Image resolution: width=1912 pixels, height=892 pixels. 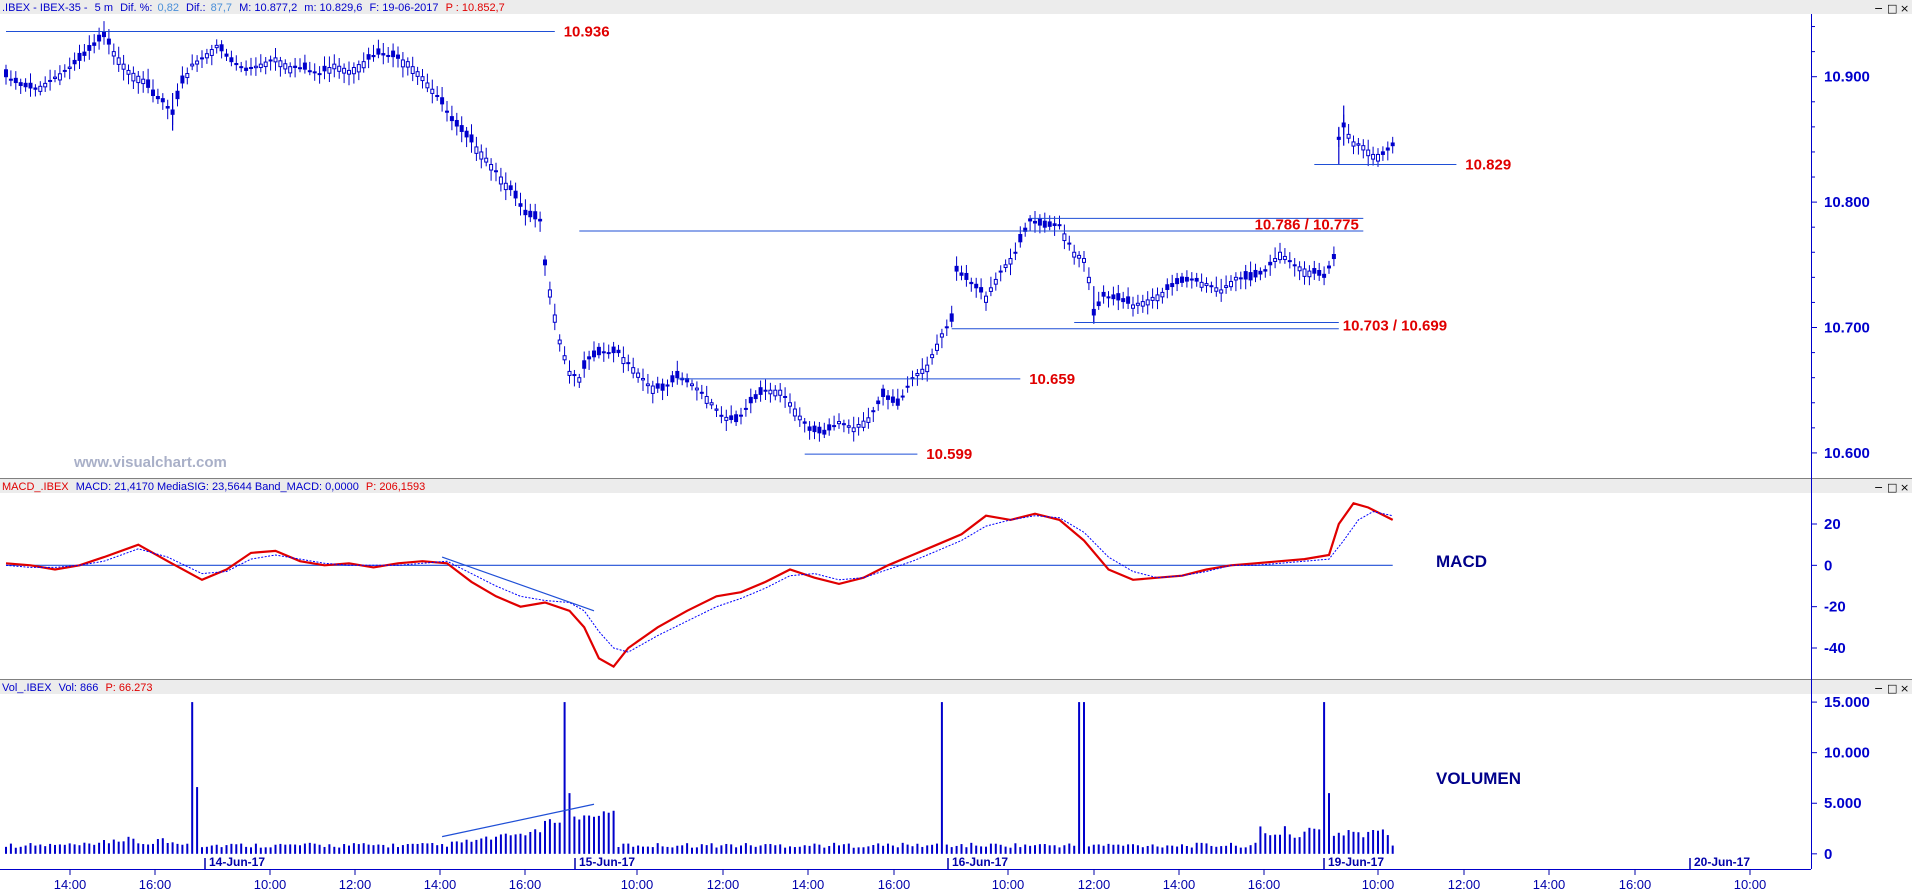 What do you see at coordinates (699, 778) in the screenshot?
I see `volume-pane` at bounding box center [699, 778].